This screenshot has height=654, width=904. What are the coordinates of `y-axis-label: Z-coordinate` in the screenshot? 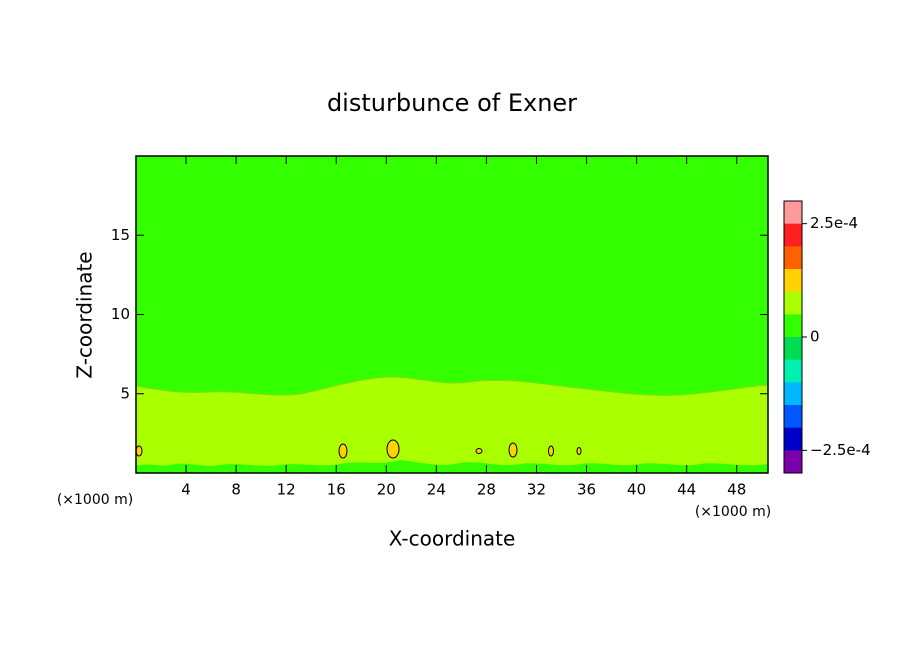 It's located at (85, 314).